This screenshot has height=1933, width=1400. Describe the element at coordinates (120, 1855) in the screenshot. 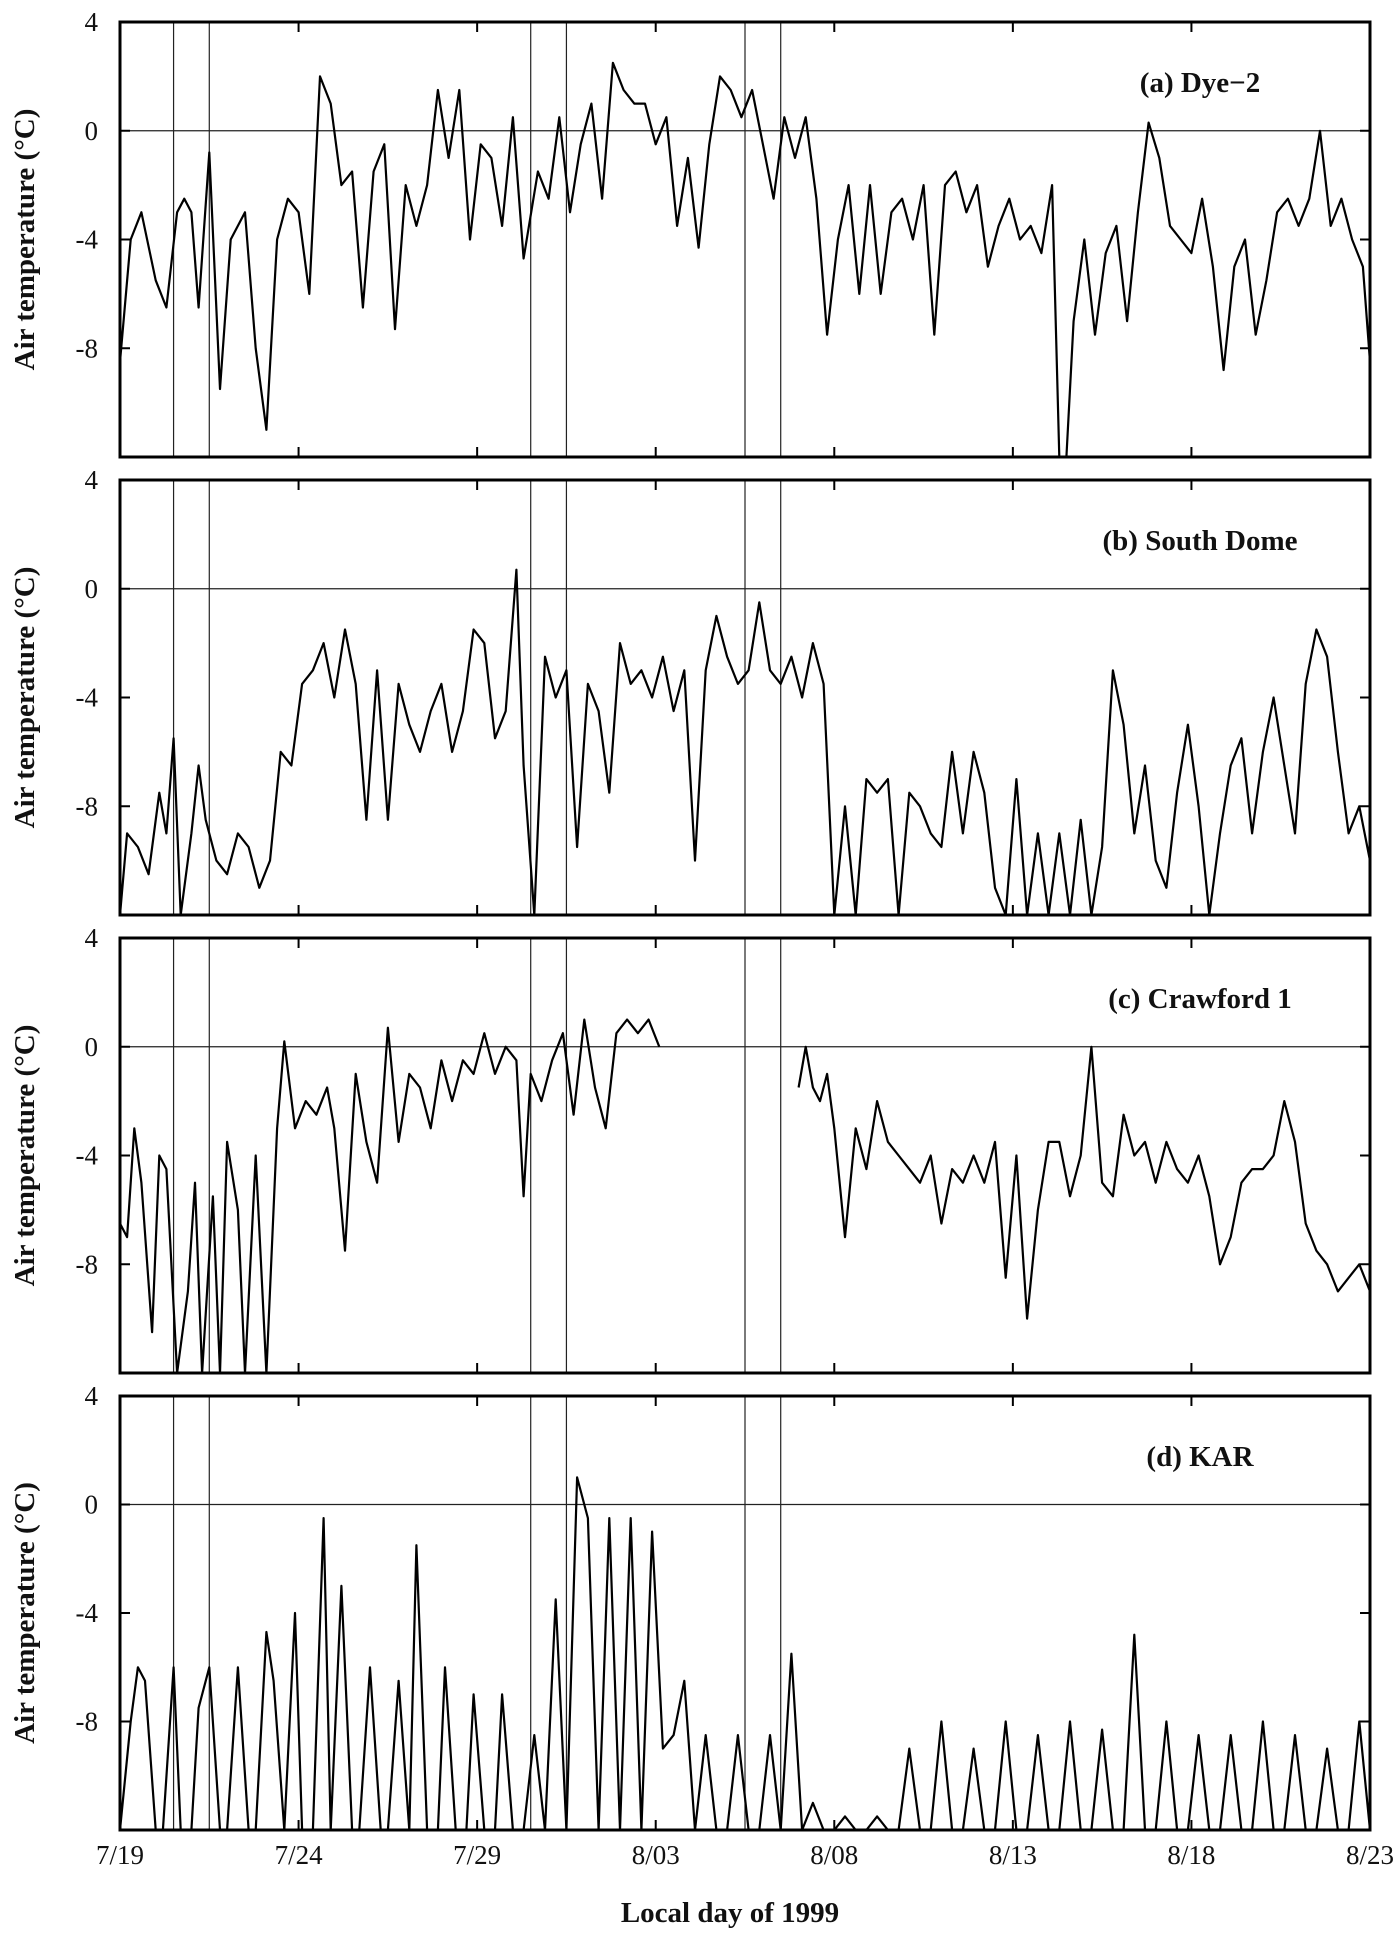

I see `x-tick-label: 7/19` at that location.